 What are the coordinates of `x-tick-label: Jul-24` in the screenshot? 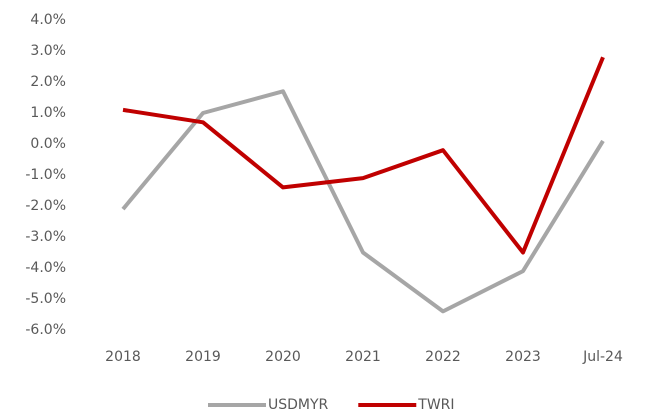 It's located at (602, 357).